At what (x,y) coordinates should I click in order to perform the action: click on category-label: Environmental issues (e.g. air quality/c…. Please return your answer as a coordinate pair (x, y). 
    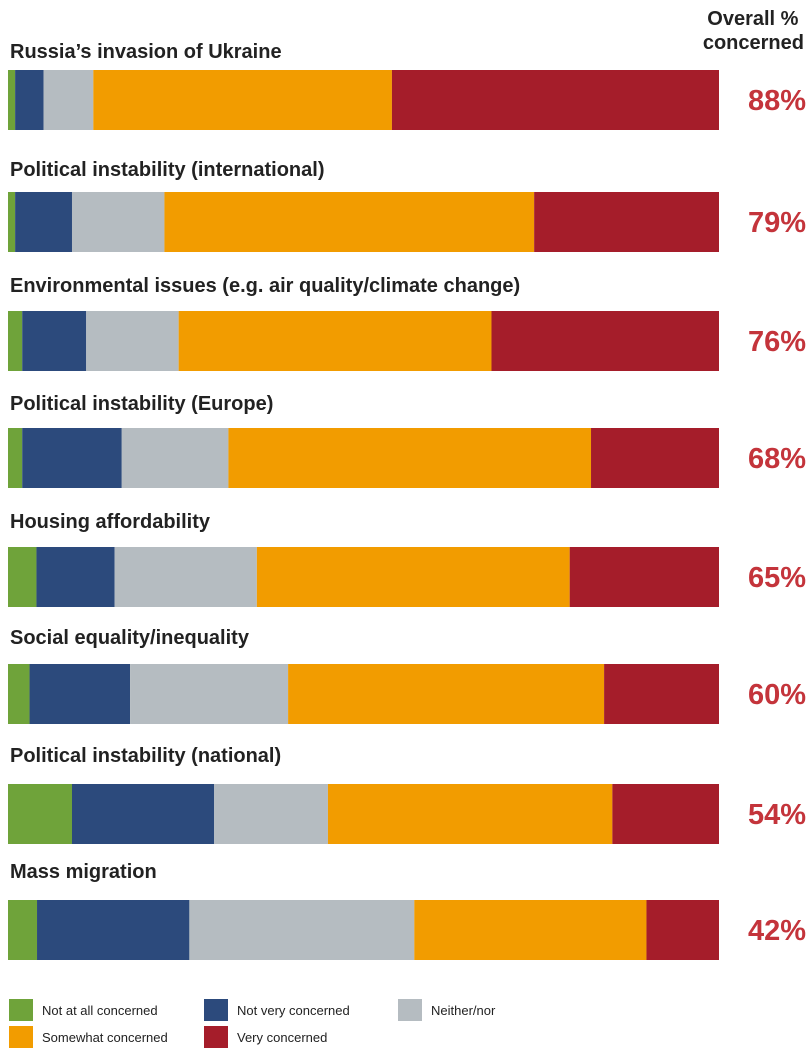
    Looking at the image, I should click on (265, 286).